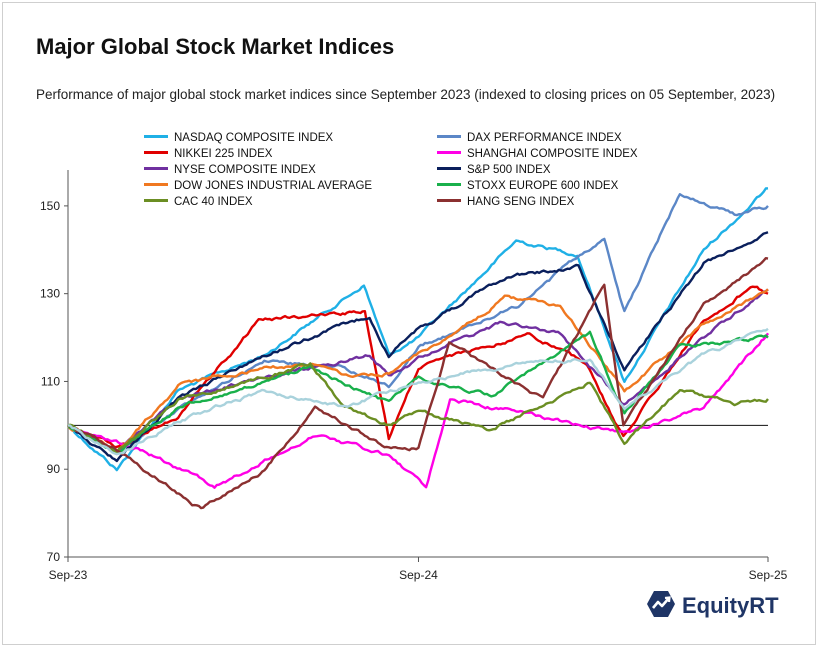 Image resolution: width=820 pixels, height=649 pixels. I want to click on y-tick-label: 130, so click(50, 294).